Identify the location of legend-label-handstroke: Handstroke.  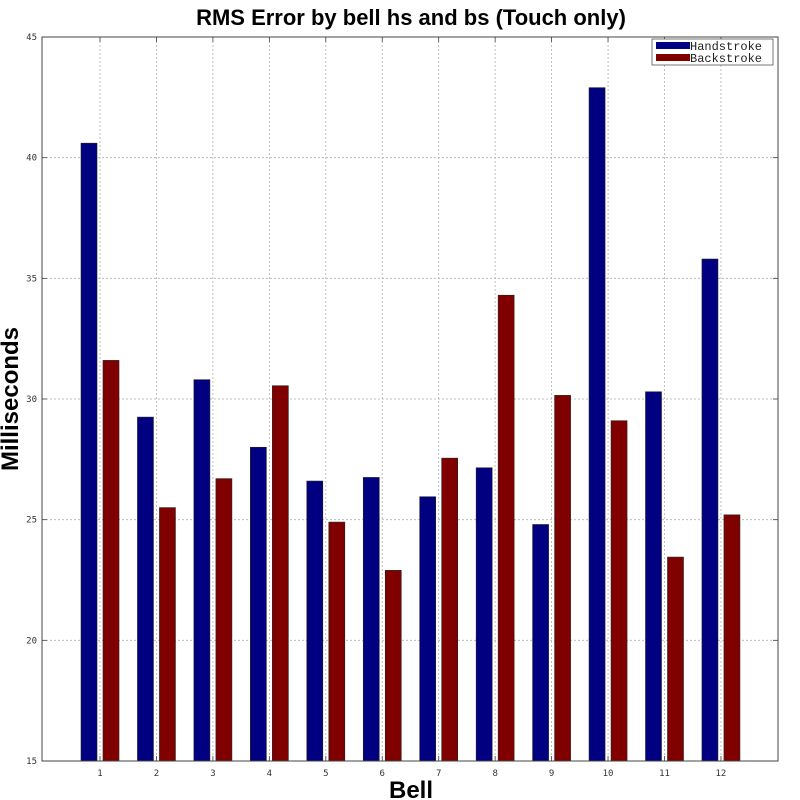
(726, 47).